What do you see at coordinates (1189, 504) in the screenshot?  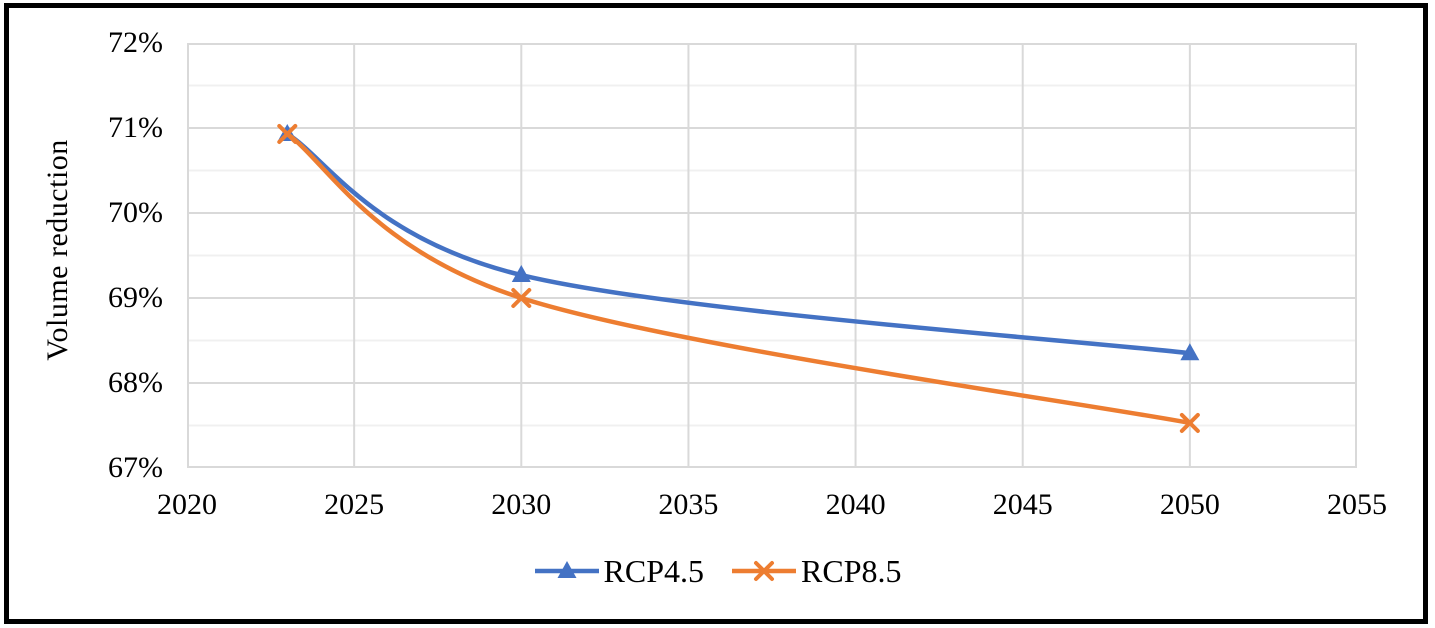 I see `x-tick-label: 2050` at bounding box center [1189, 504].